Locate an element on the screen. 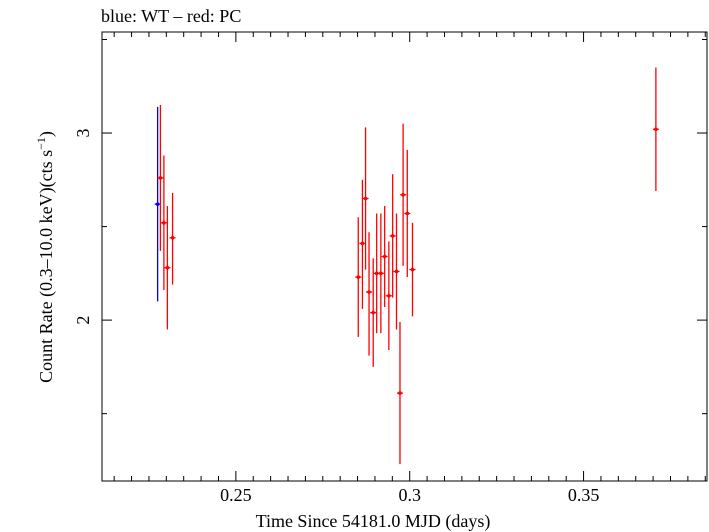 The image size is (709, 532). y-axis-label-main: Count Rate (0.3–10.0 keV)(cts s is located at coordinates (46, 266).